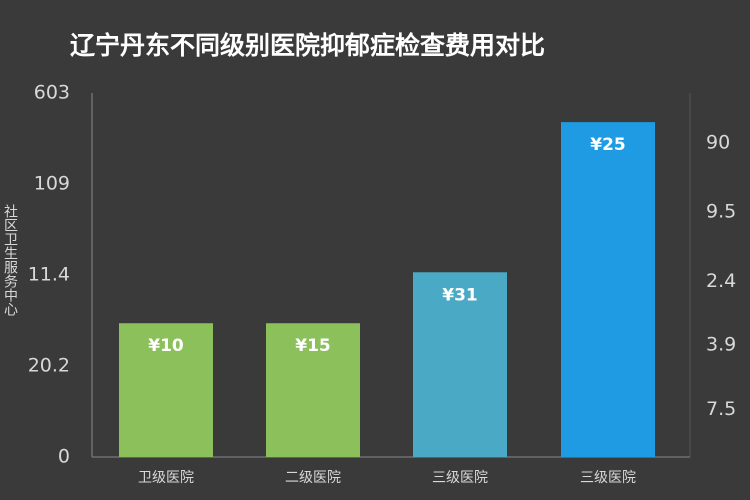 The width and height of the screenshot is (750, 500). Describe the element at coordinates (721, 212) in the screenshot. I see `y2-tick-label: 9.5` at that location.